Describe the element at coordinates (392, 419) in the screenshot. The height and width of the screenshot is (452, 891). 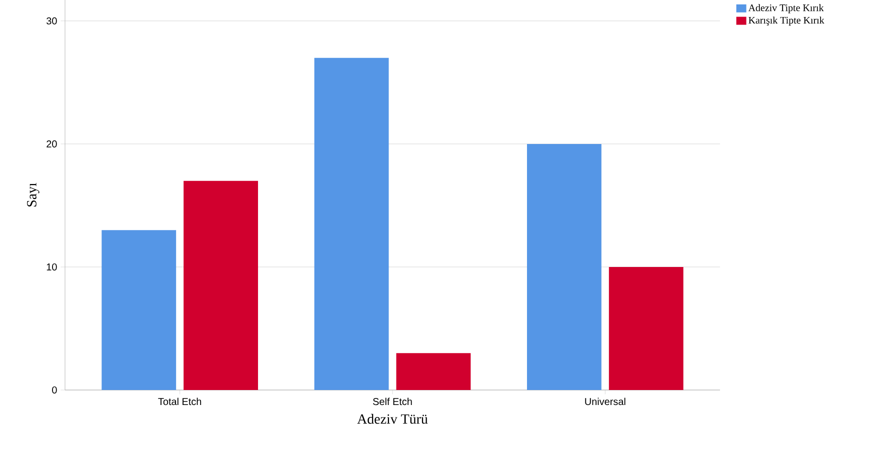
I see `x-axis-title: Adeziv Türü` at that location.